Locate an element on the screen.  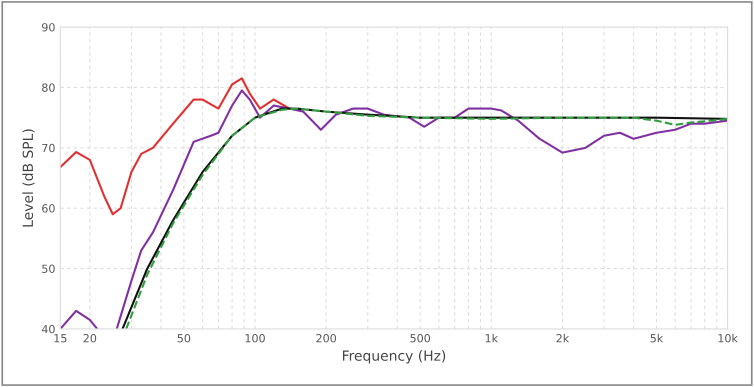
x-axis-title: Frequency (Hz) is located at coordinates (394, 357).